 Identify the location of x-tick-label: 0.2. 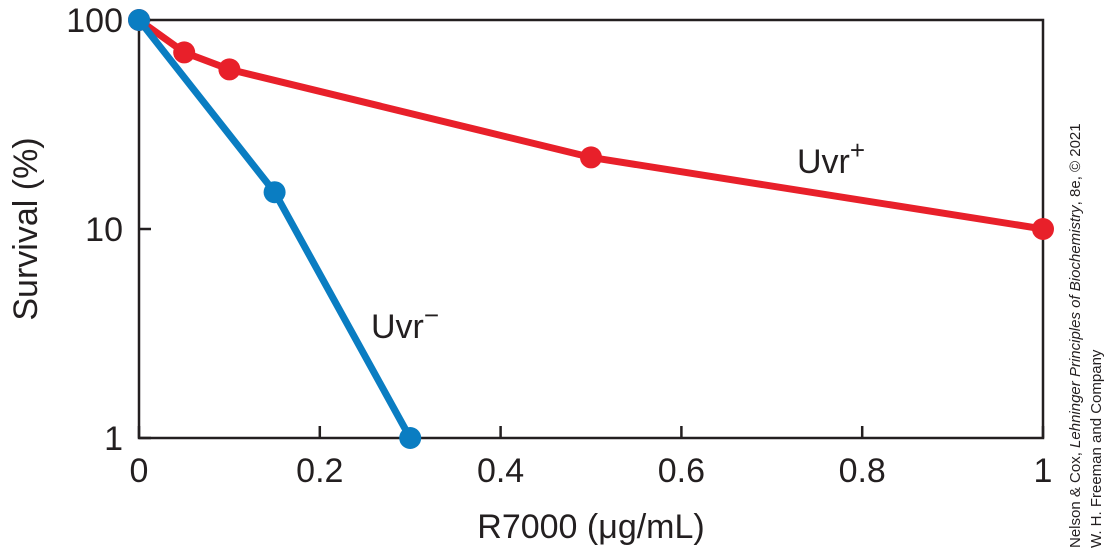
(319, 471).